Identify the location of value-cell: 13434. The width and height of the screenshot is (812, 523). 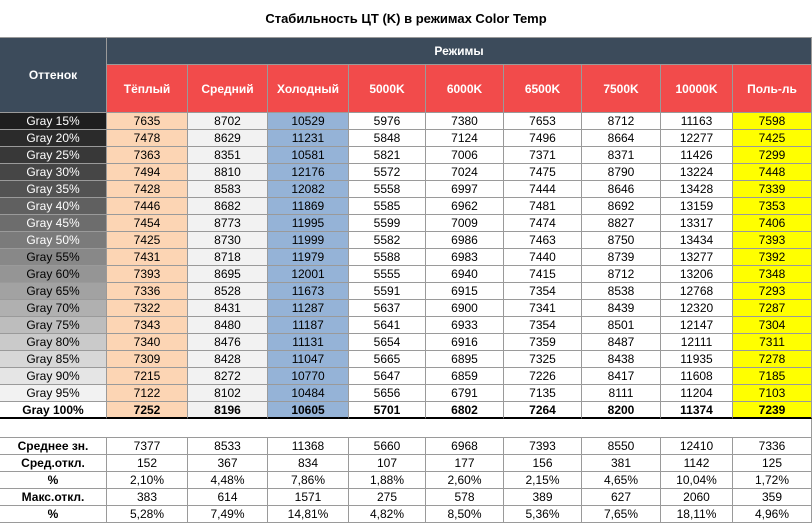
(697, 240).